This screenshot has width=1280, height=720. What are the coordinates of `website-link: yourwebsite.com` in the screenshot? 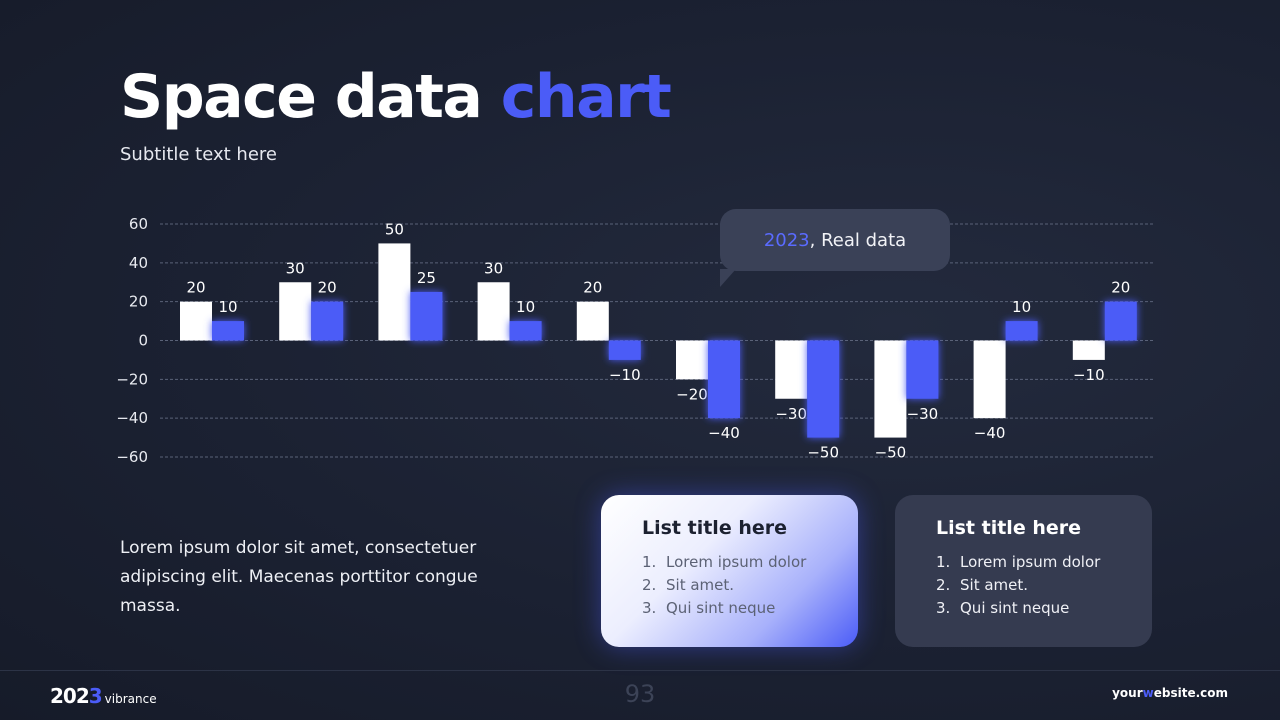 It's located at (1170, 693).